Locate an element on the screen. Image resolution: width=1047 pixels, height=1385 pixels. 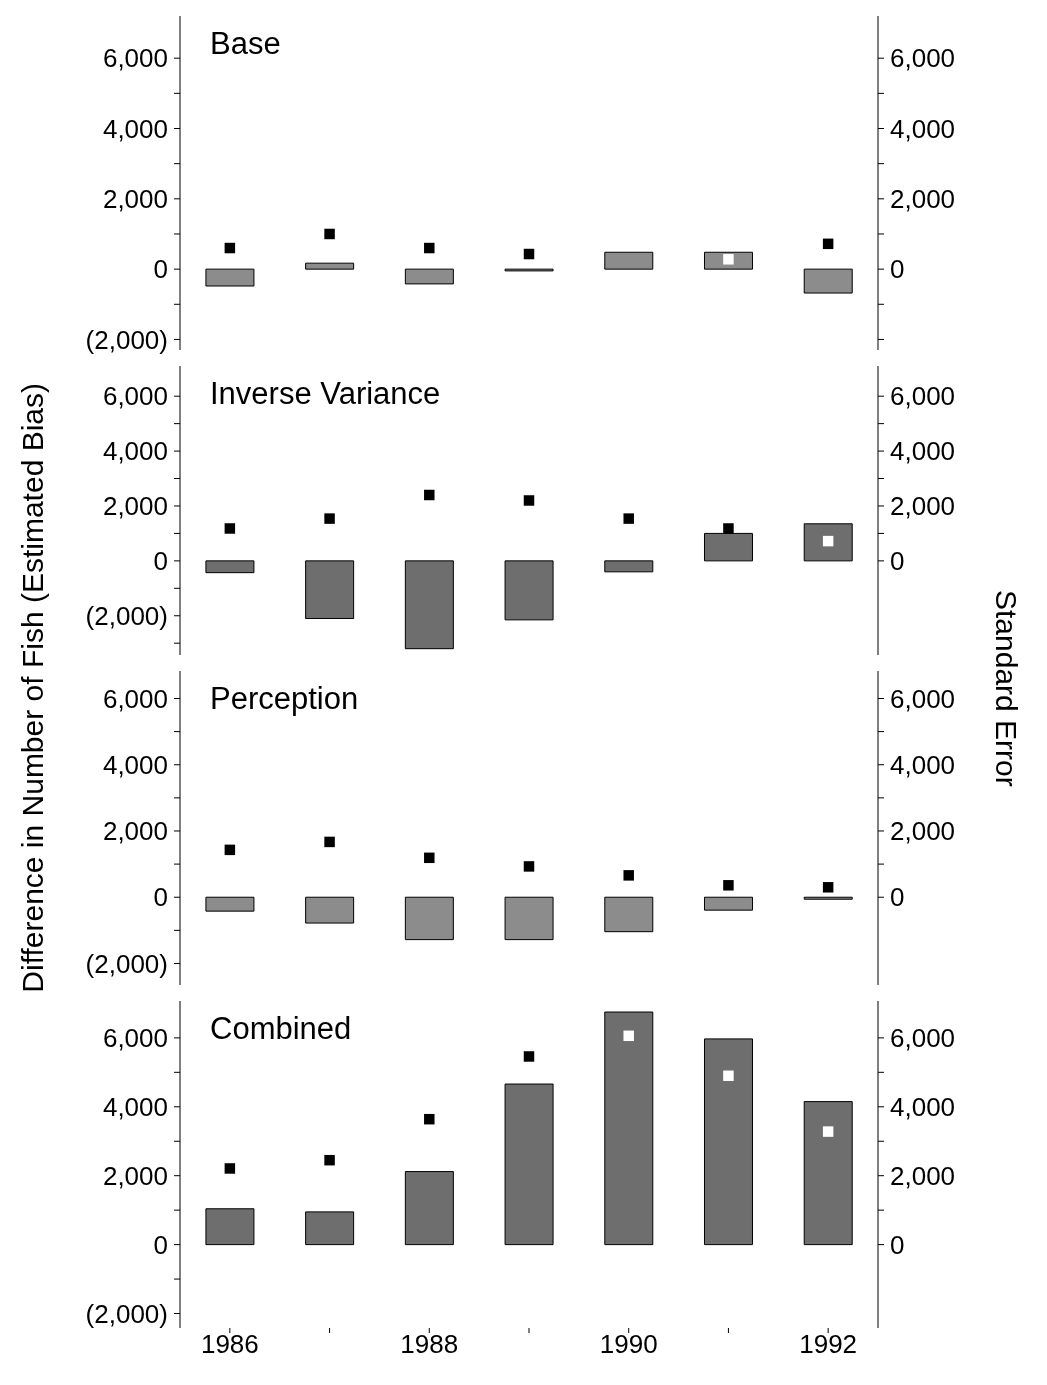
chart-title: Perception is located at coordinates (284, 699).